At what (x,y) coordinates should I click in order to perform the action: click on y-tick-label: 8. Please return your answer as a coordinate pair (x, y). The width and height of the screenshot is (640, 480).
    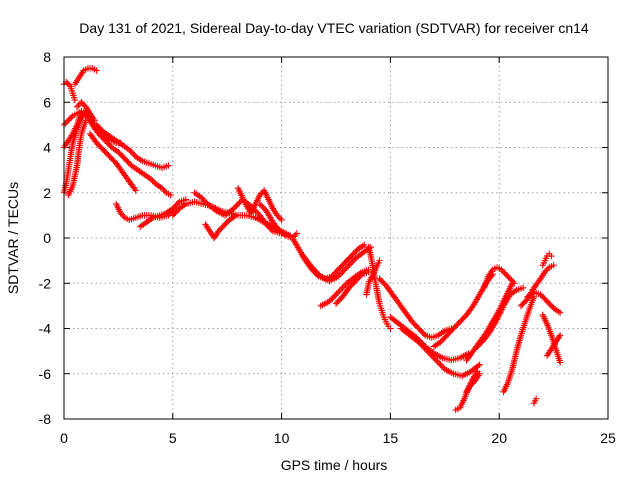
    Looking at the image, I should click on (47, 57).